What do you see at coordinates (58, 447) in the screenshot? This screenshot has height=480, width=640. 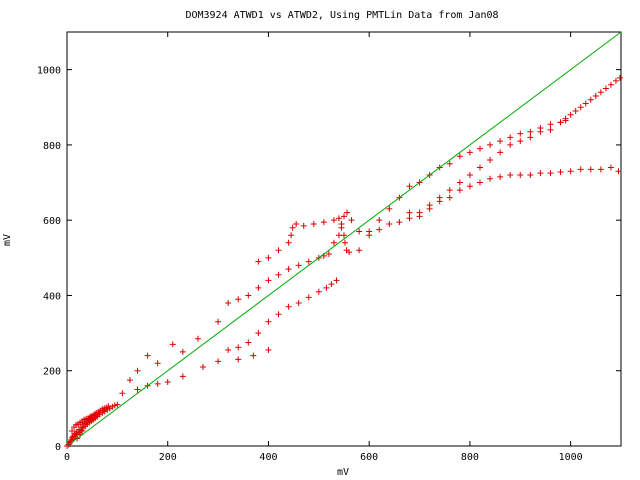 I see `y-tick-label: 0` at bounding box center [58, 447].